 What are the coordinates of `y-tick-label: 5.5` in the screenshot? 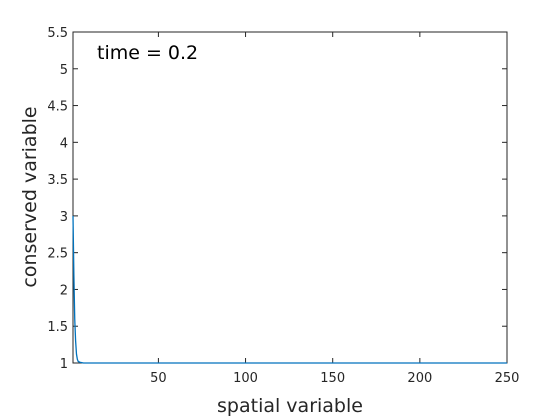 It's located at (57, 33).